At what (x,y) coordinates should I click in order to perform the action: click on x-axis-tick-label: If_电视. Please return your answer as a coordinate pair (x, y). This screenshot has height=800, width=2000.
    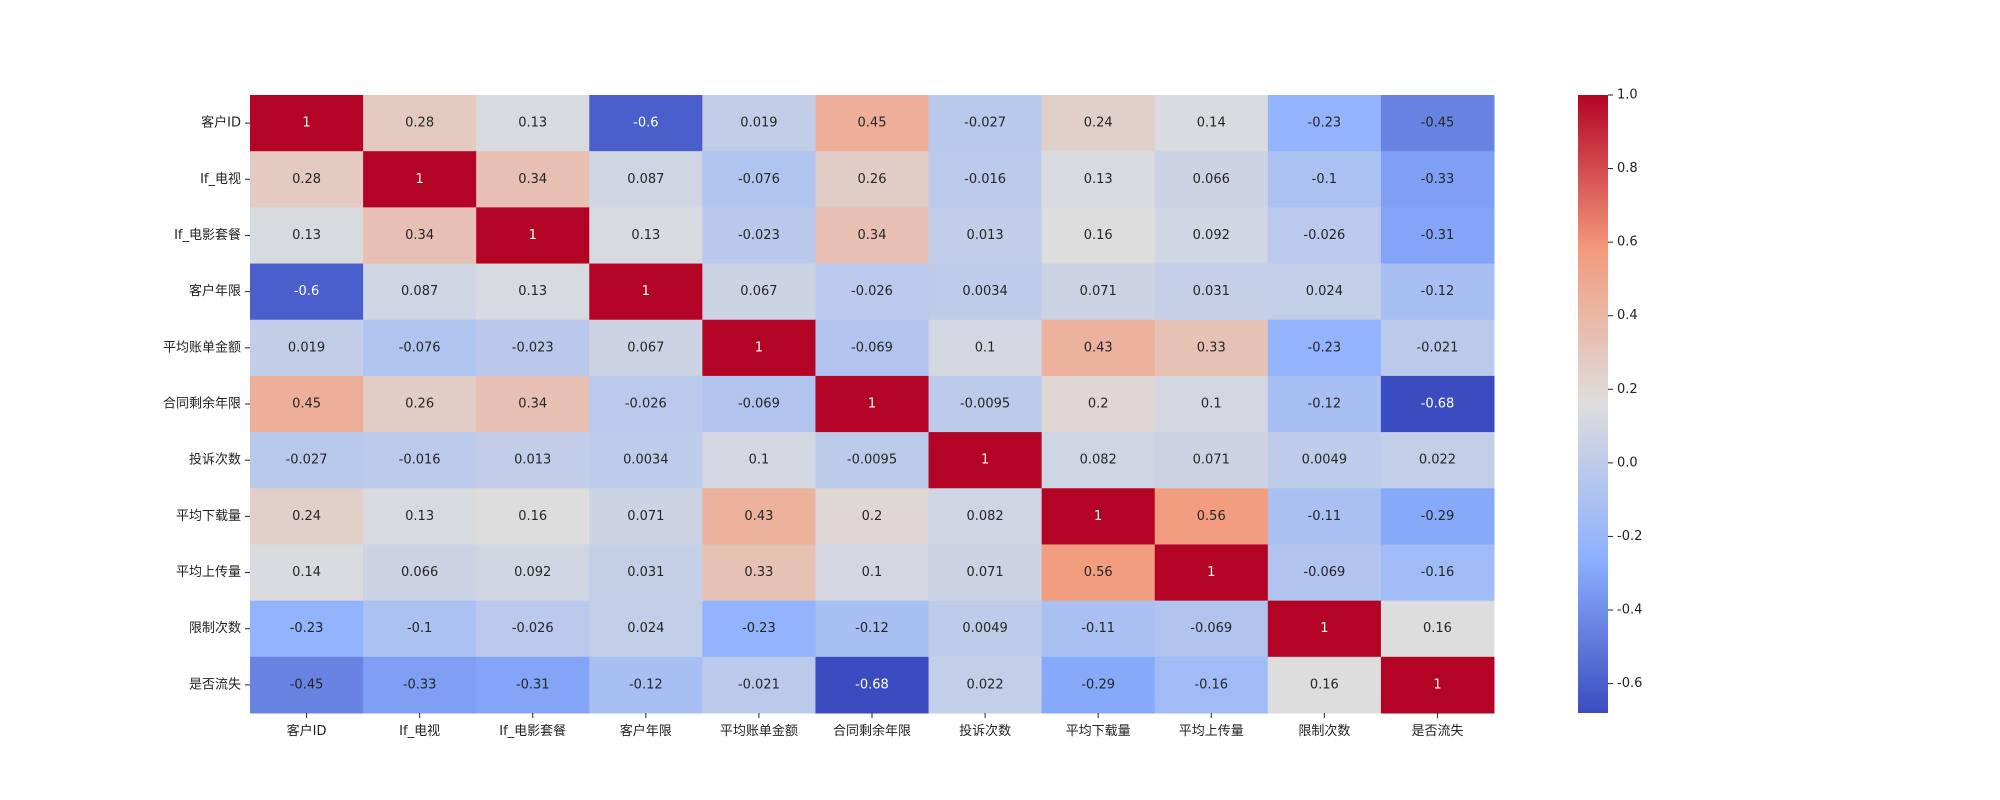
    Looking at the image, I should click on (419, 731).